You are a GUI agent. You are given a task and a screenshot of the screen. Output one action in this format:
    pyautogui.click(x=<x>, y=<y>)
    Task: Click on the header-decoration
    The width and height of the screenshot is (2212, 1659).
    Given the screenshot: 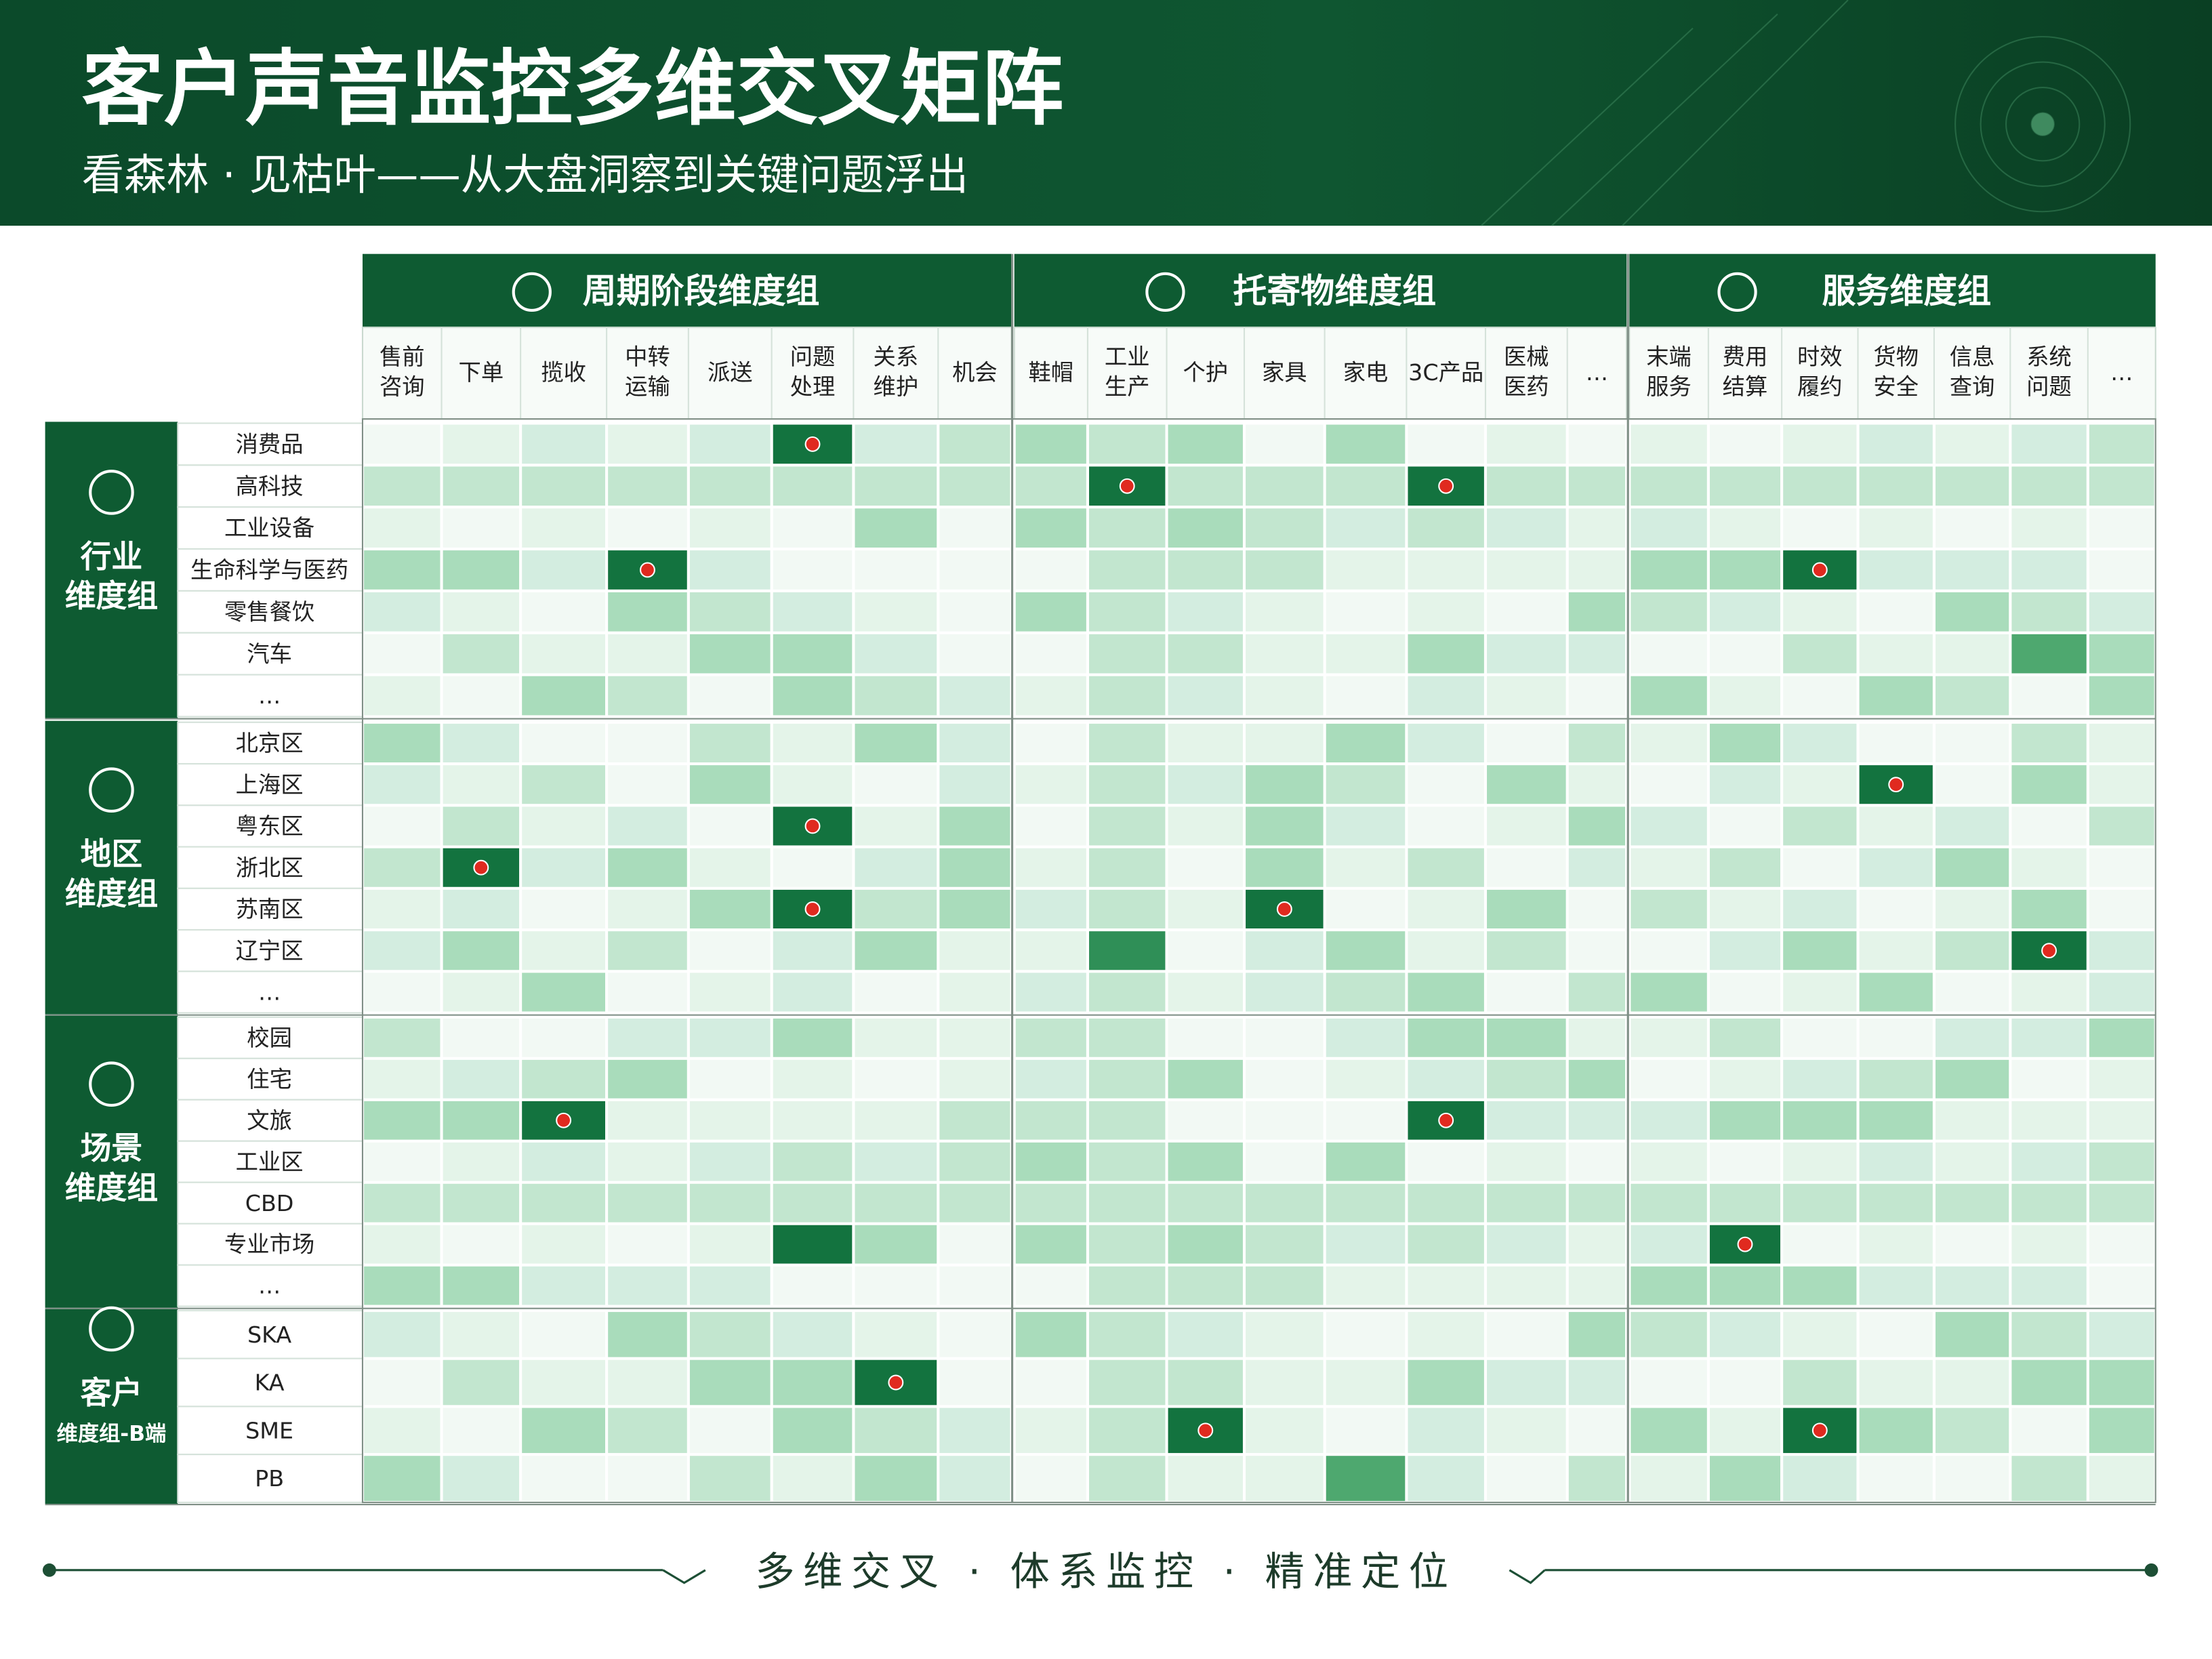 What is the action you would take?
    pyautogui.click(x=1806, y=113)
    